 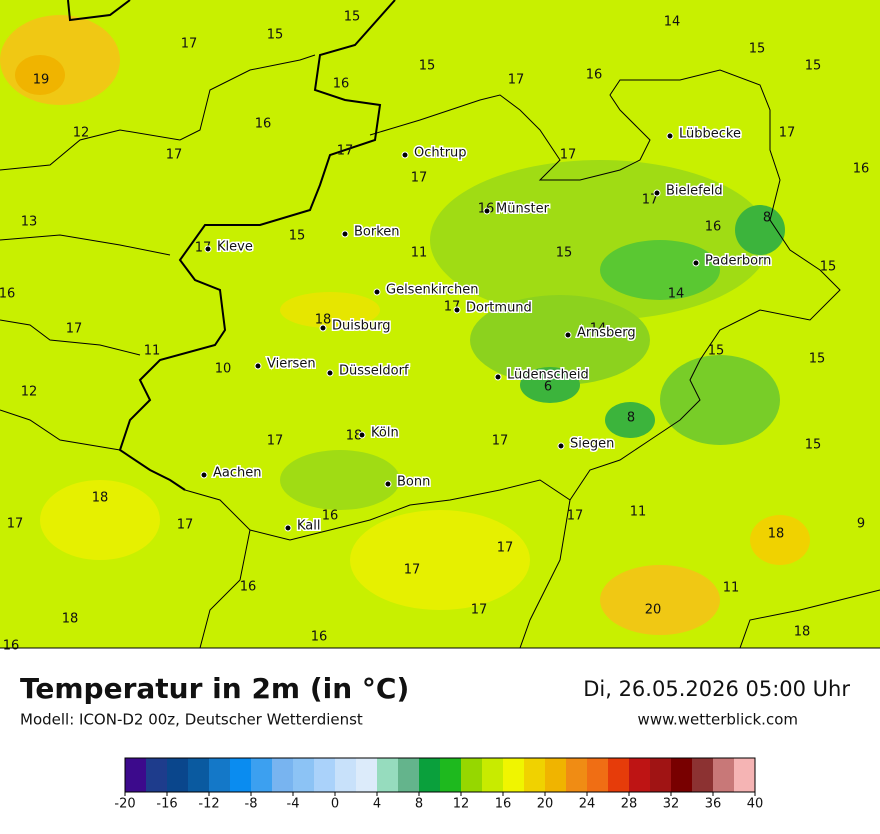 What do you see at coordinates (214, 688) in the screenshot?
I see `title: Temperatur in 2m (in °C)` at bounding box center [214, 688].